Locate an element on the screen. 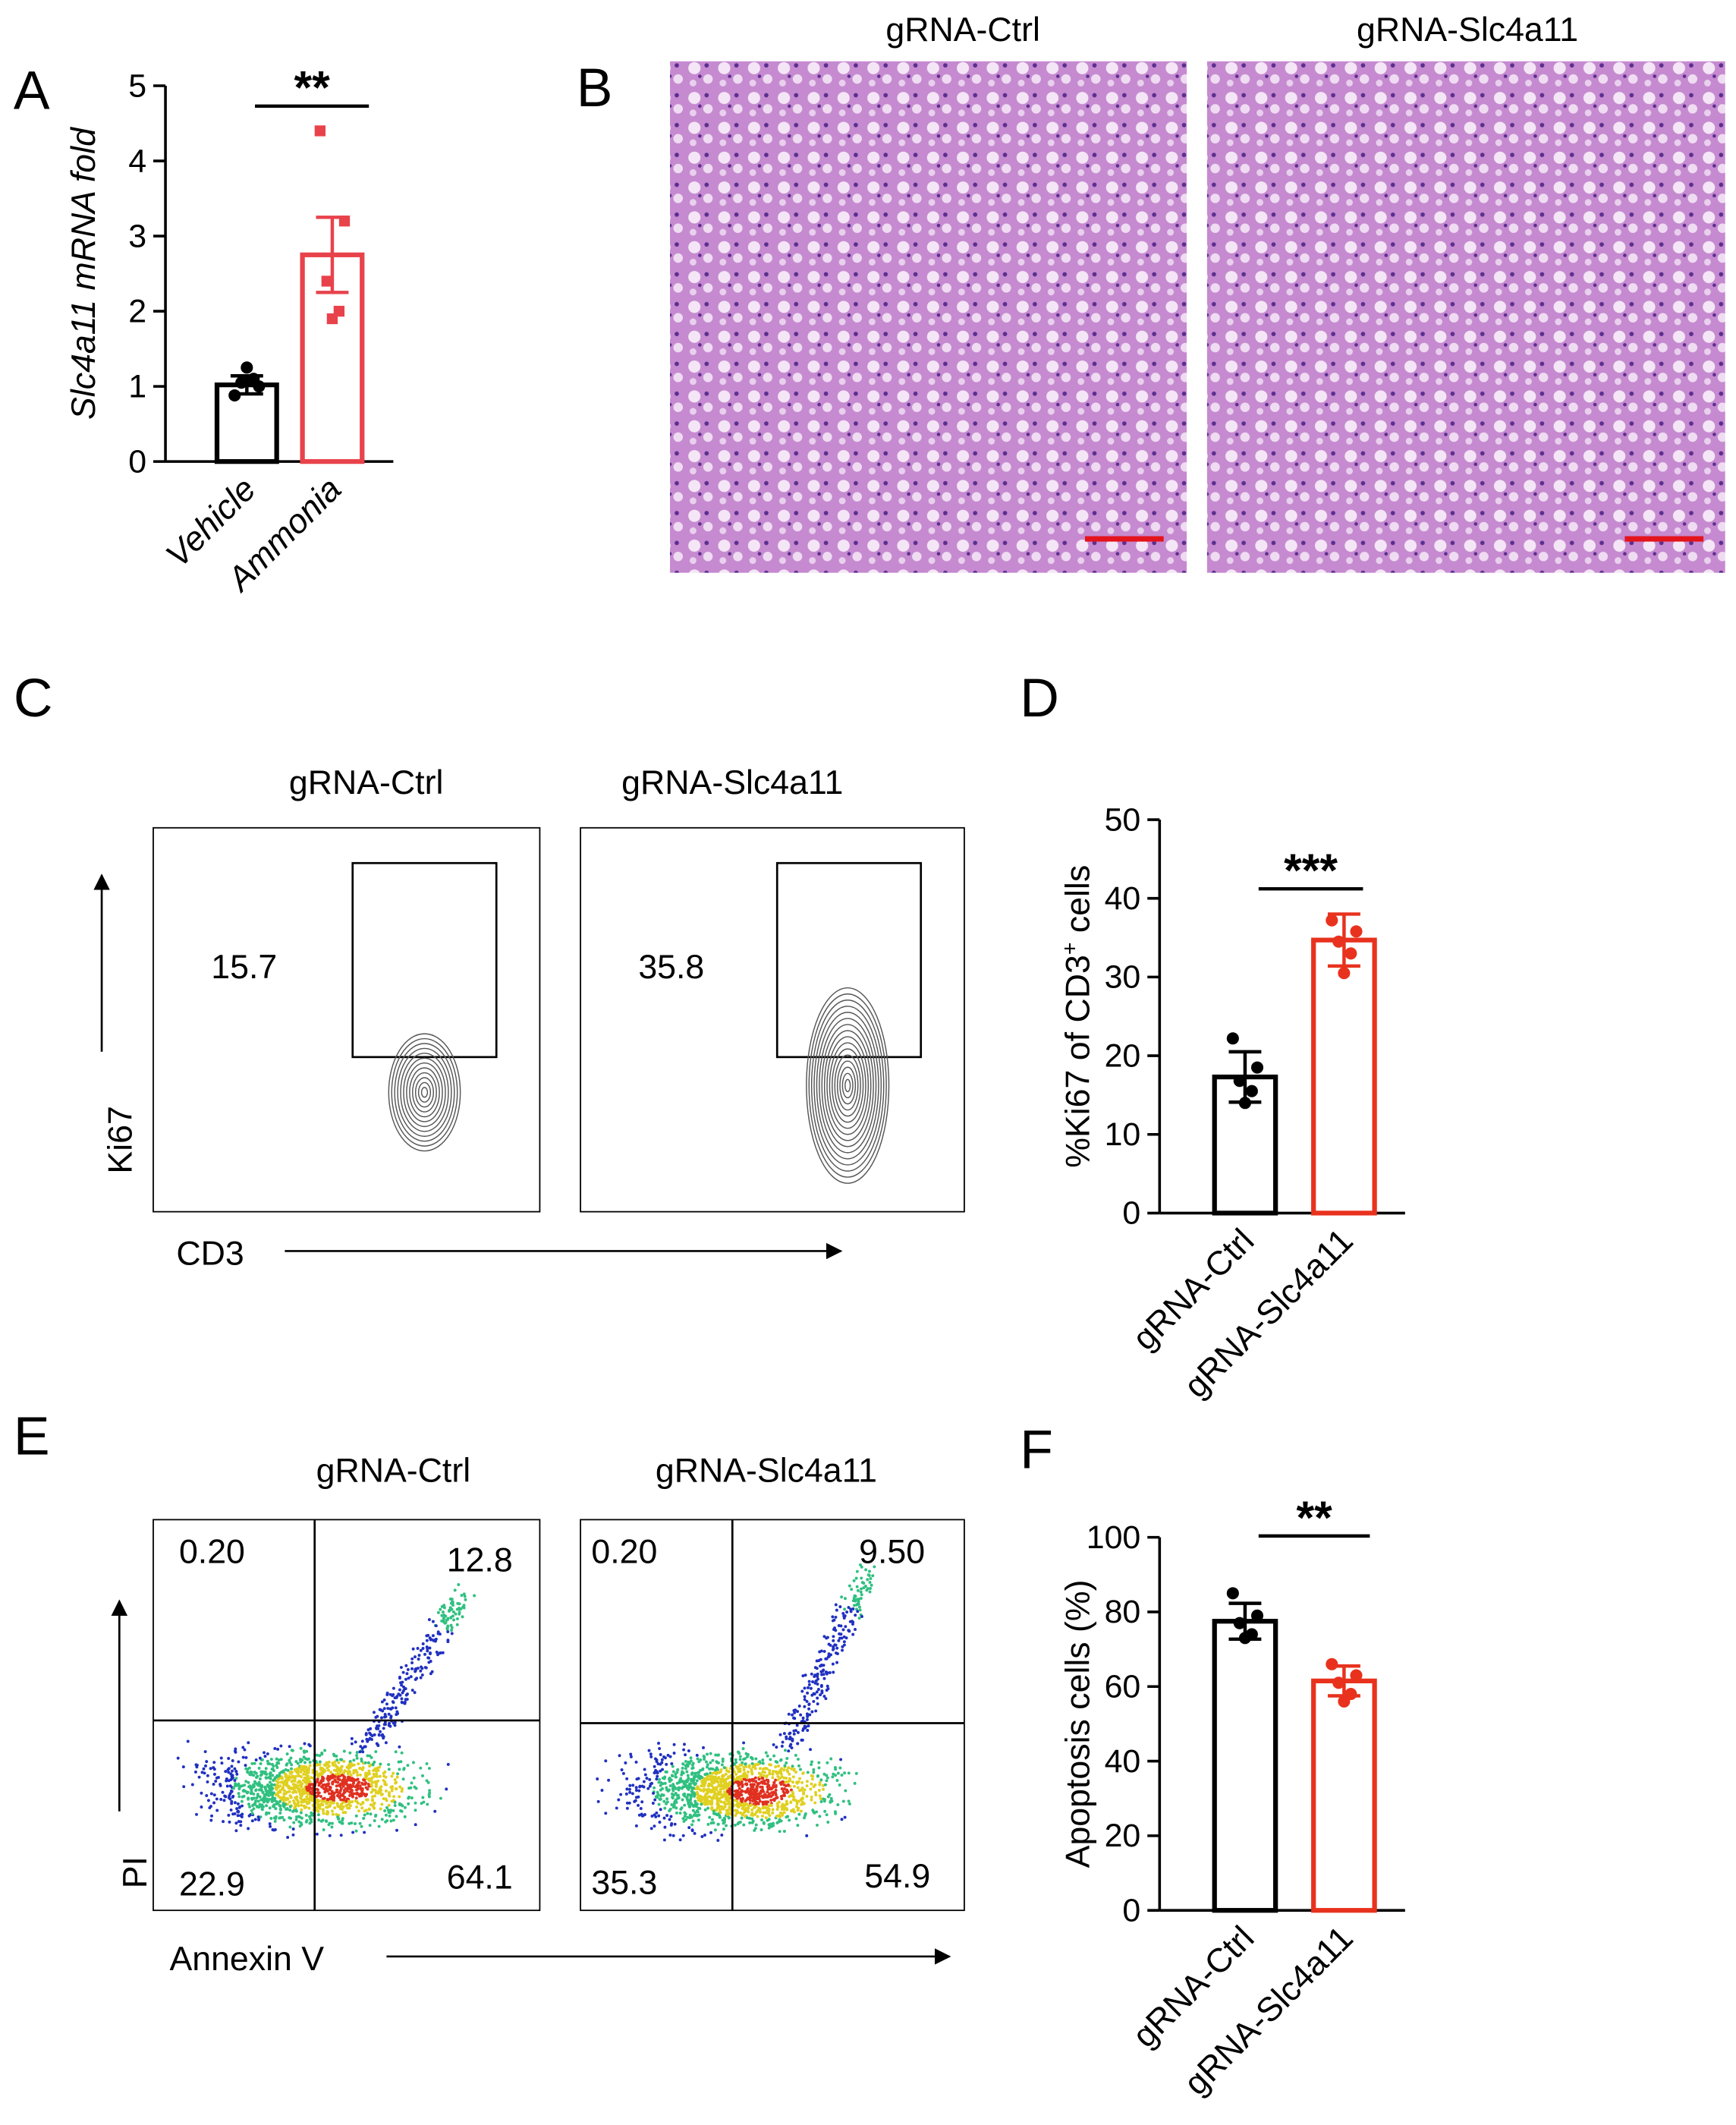  contour is located at coordinates (848, 1085).